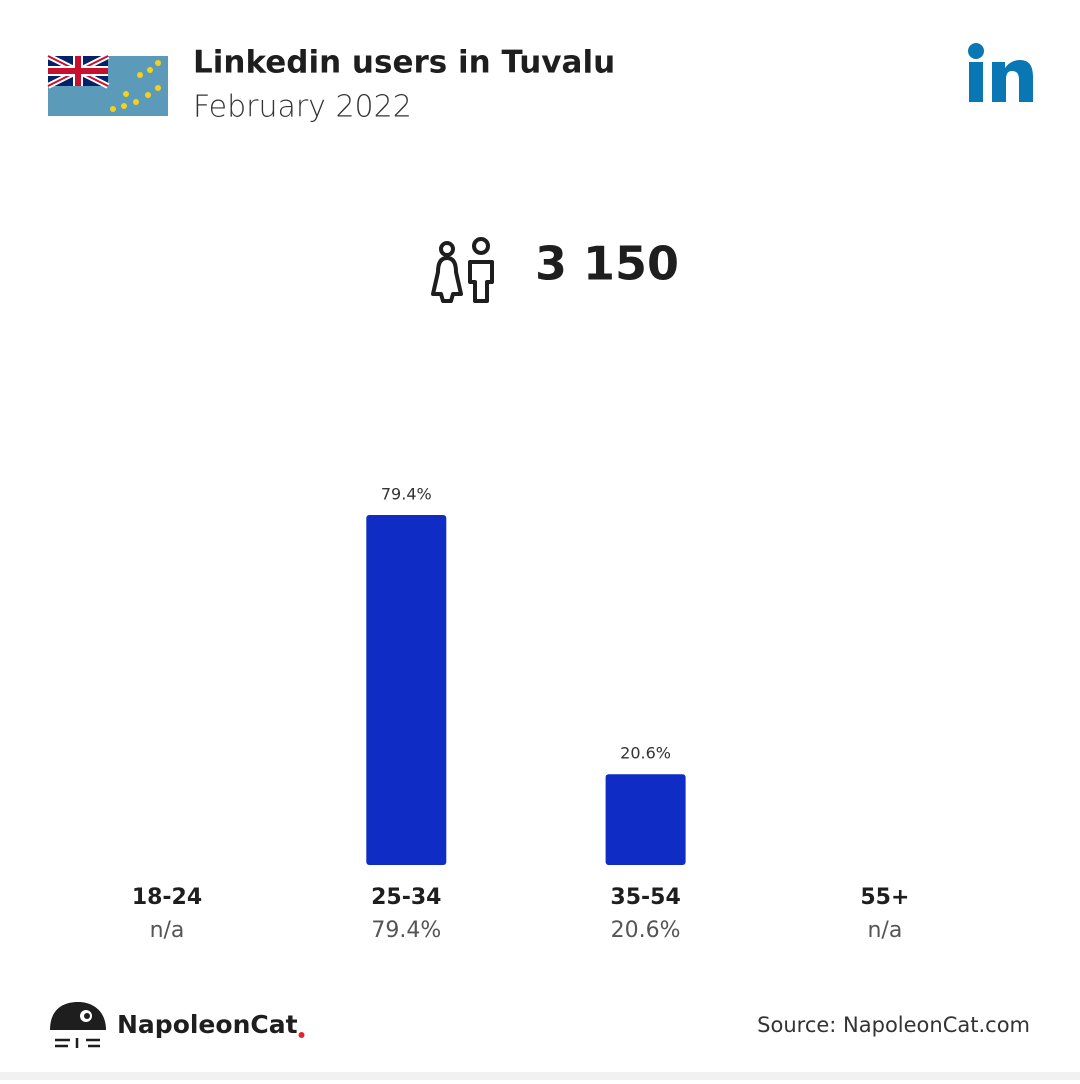  Describe the element at coordinates (406, 897) in the screenshot. I see `category-label: 25-34` at that location.